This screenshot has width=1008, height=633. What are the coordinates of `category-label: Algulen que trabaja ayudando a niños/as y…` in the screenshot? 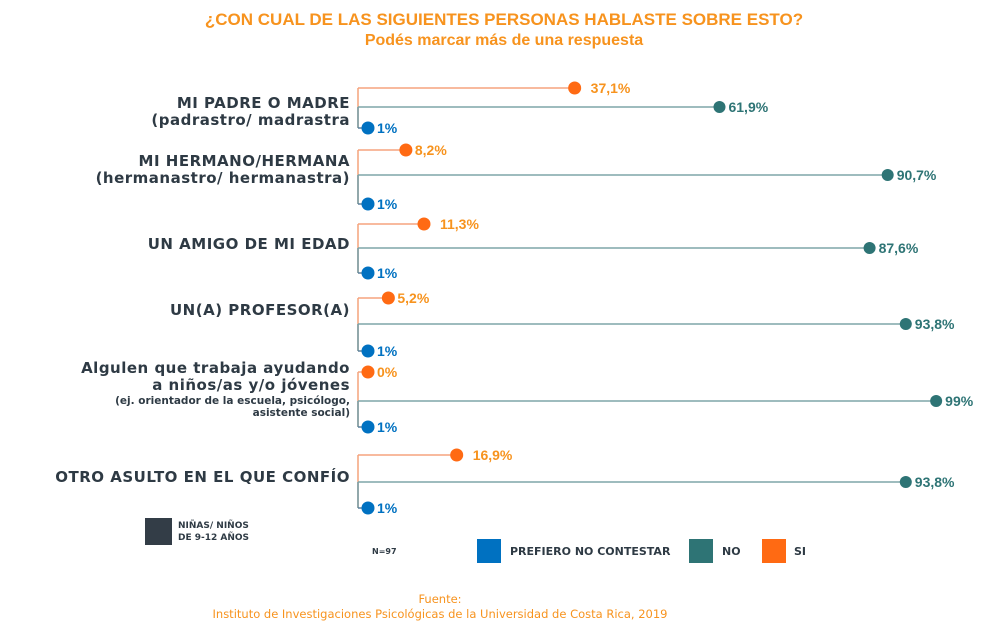 It's located at (215, 389).